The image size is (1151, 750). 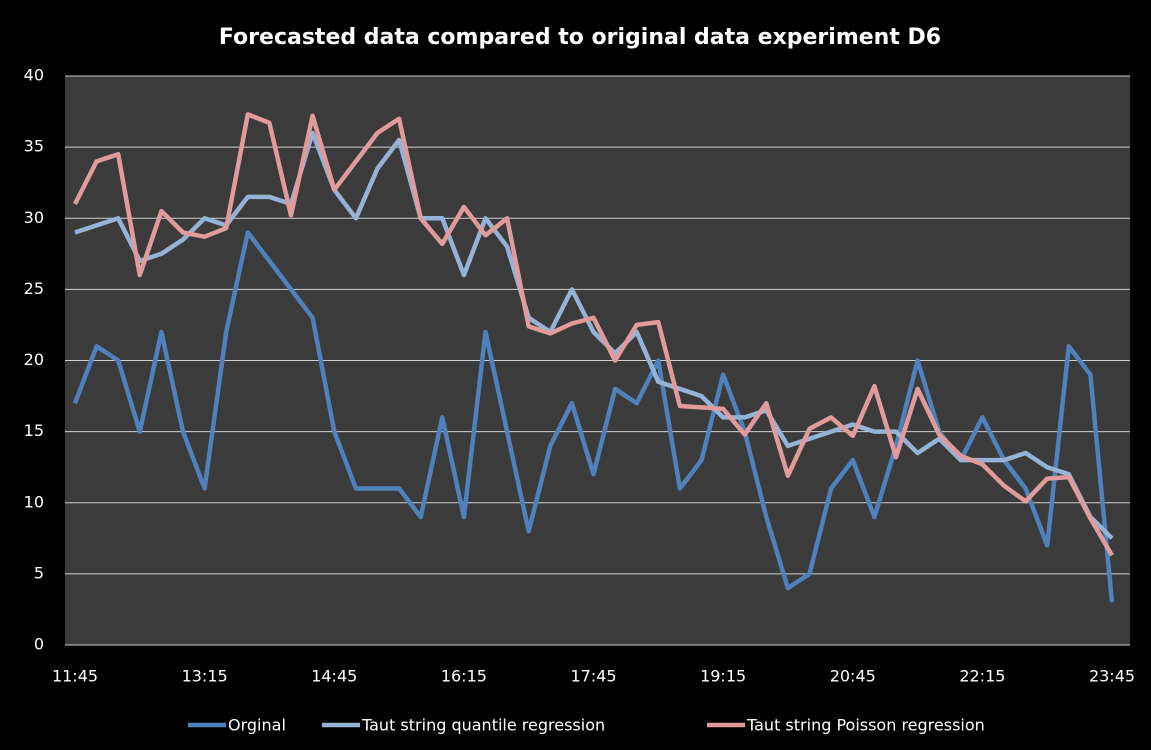 What do you see at coordinates (1112, 676) in the screenshot?
I see `x-tick-label: 23:45` at bounding box center [1112, 676].